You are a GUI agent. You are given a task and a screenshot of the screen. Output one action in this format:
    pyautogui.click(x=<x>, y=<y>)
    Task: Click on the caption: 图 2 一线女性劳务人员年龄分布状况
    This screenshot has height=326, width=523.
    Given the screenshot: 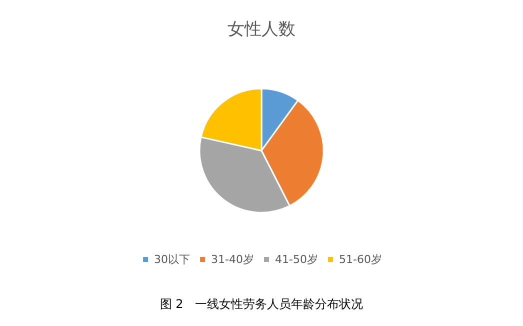 What is the action you would take?
    pyautogui.click(x=262, y=304)
    